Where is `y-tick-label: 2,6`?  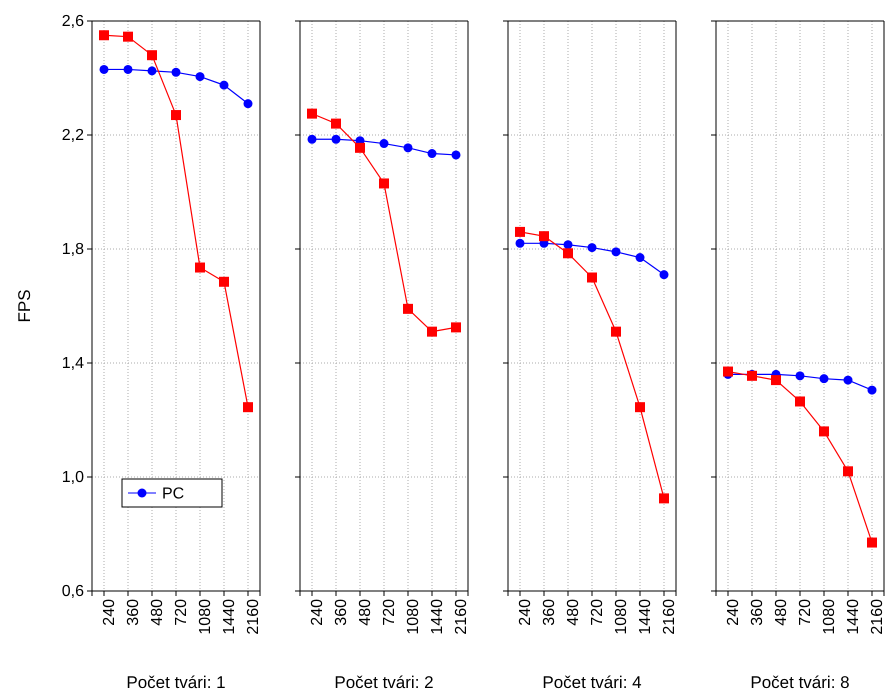
y-tick-label: 2,6 is located at coordinates (73, 21).